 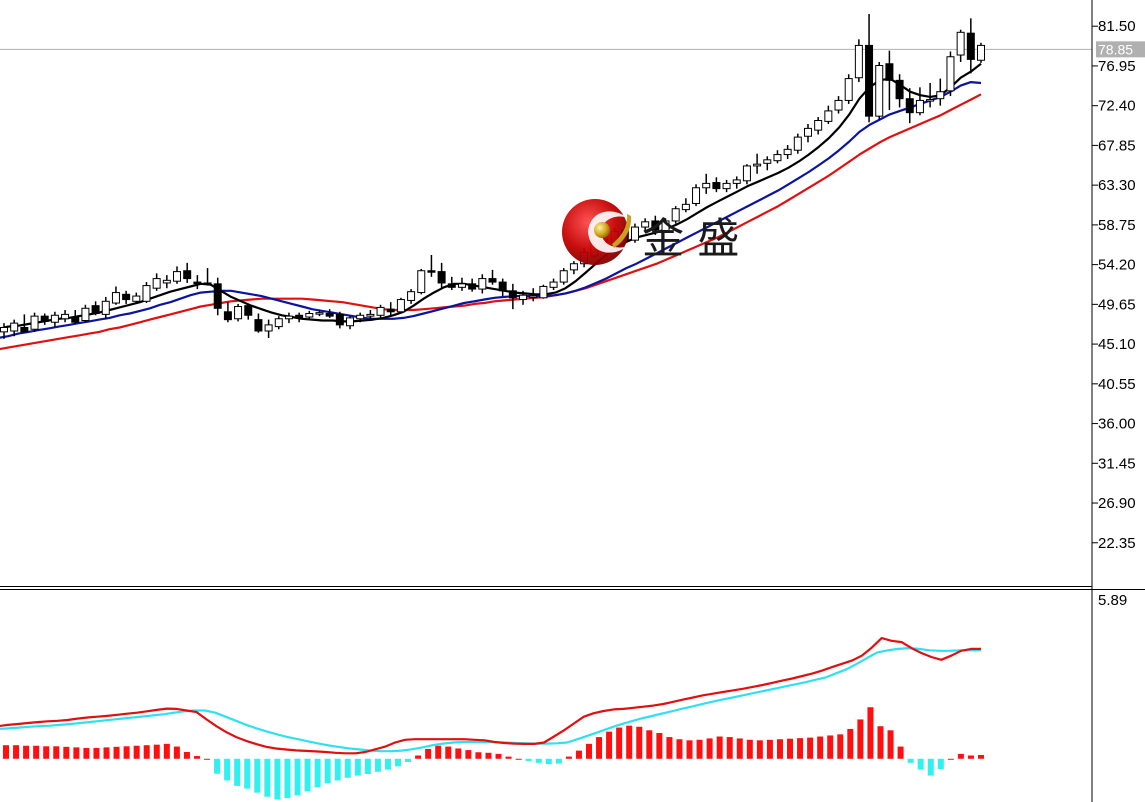 What do you see at coordinates (1117, 424) in the screenshot?
I see `price-tick-label: 36.00` at bounding box center [1117, 424].